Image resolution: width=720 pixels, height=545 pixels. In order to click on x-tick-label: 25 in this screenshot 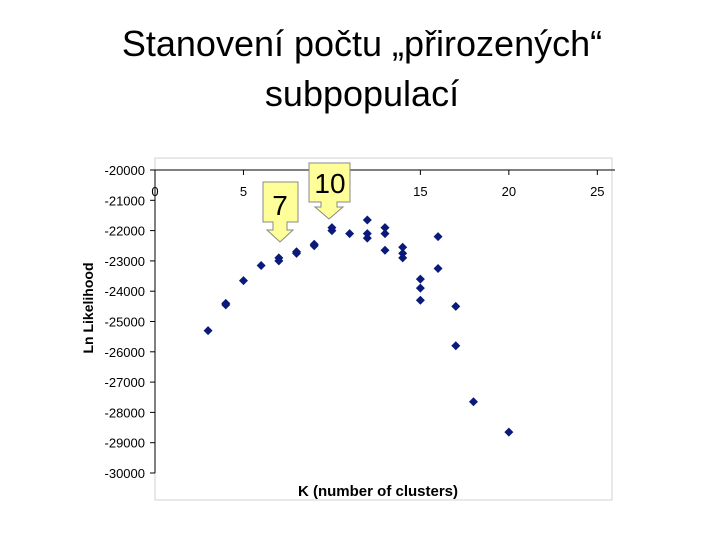, I will do `click(597, 191)`.